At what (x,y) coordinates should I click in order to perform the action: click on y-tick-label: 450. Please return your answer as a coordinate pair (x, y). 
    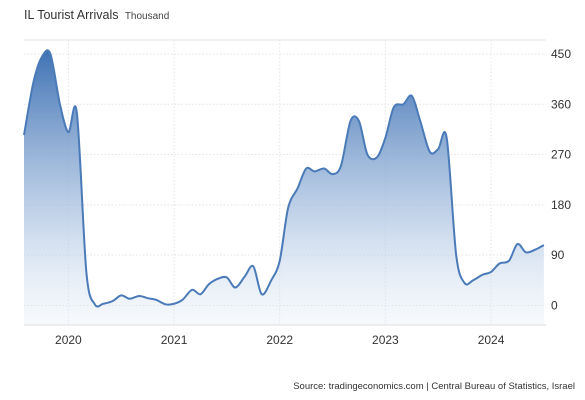
    Looking at the image, I should click on (561, 54).